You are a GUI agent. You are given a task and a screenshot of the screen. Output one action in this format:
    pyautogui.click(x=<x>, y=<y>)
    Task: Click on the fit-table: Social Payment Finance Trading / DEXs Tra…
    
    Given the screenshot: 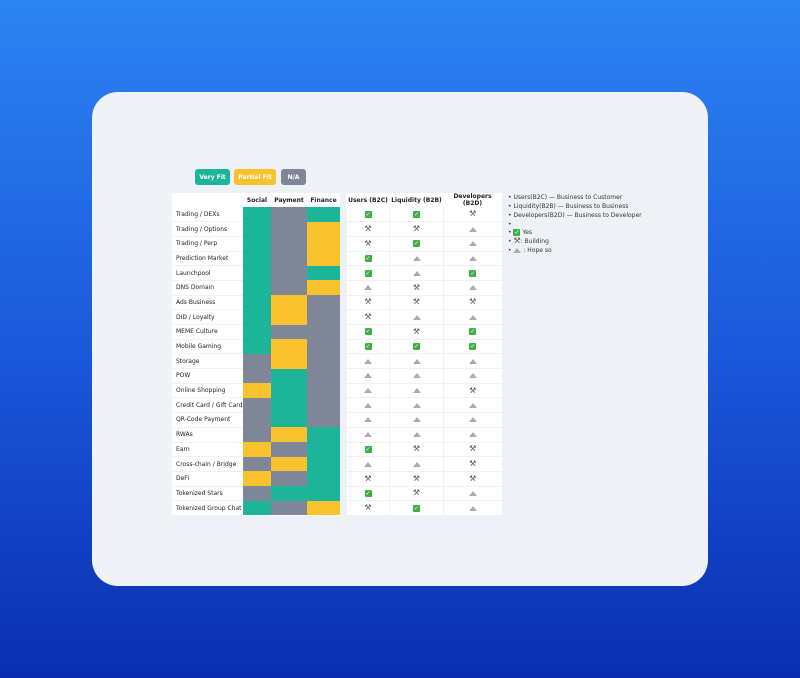 What is the action you would take?
    pyautogui.click(x=256, y=354)
    